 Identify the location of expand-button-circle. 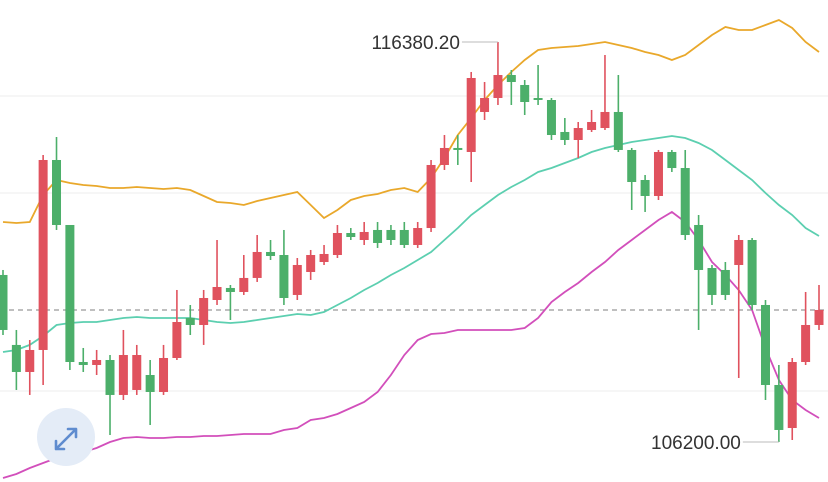
(66, 437).